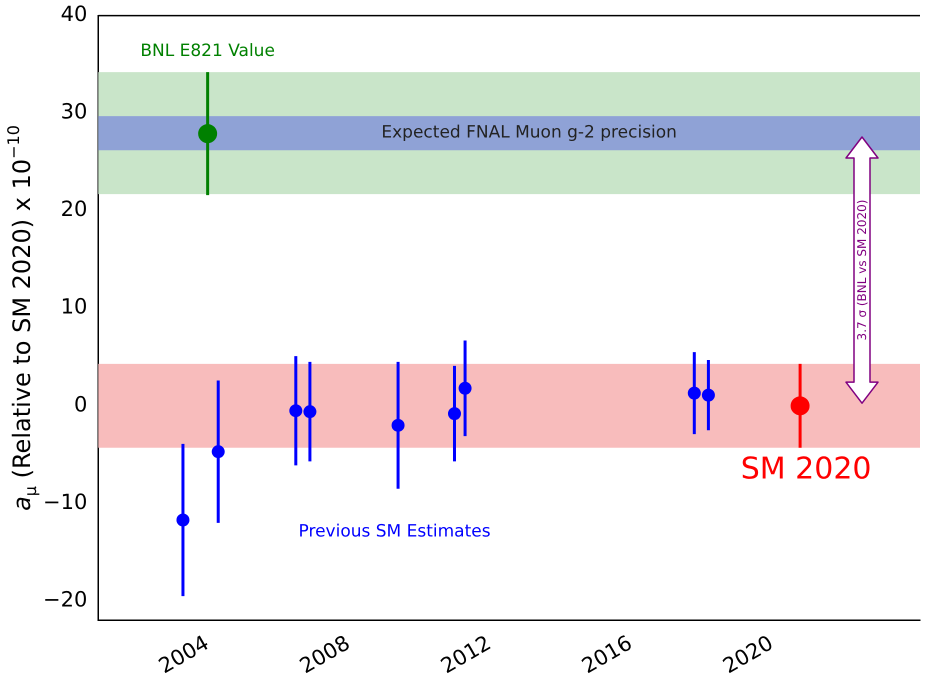  Describe the element at coordinates (207, 51) in the screenshot. I see `text: BNL E821 Value` at that location.